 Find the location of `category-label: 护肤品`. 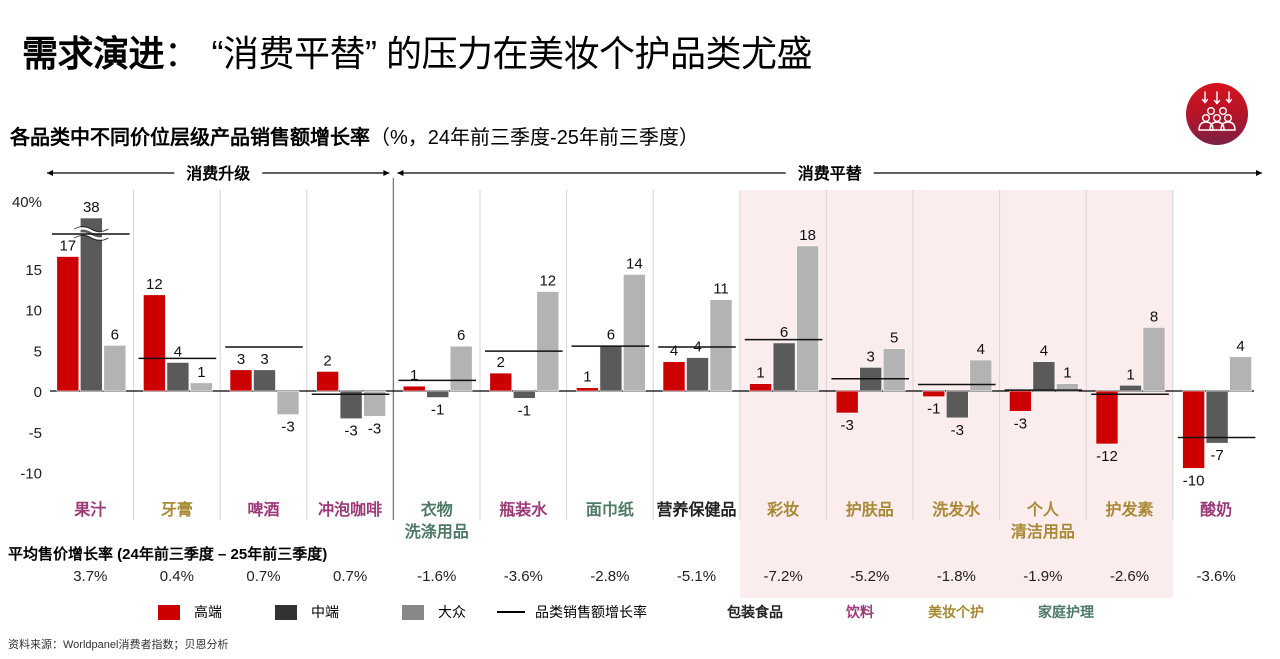

category-label: 护肤品 is located at coordinates (870, 509).